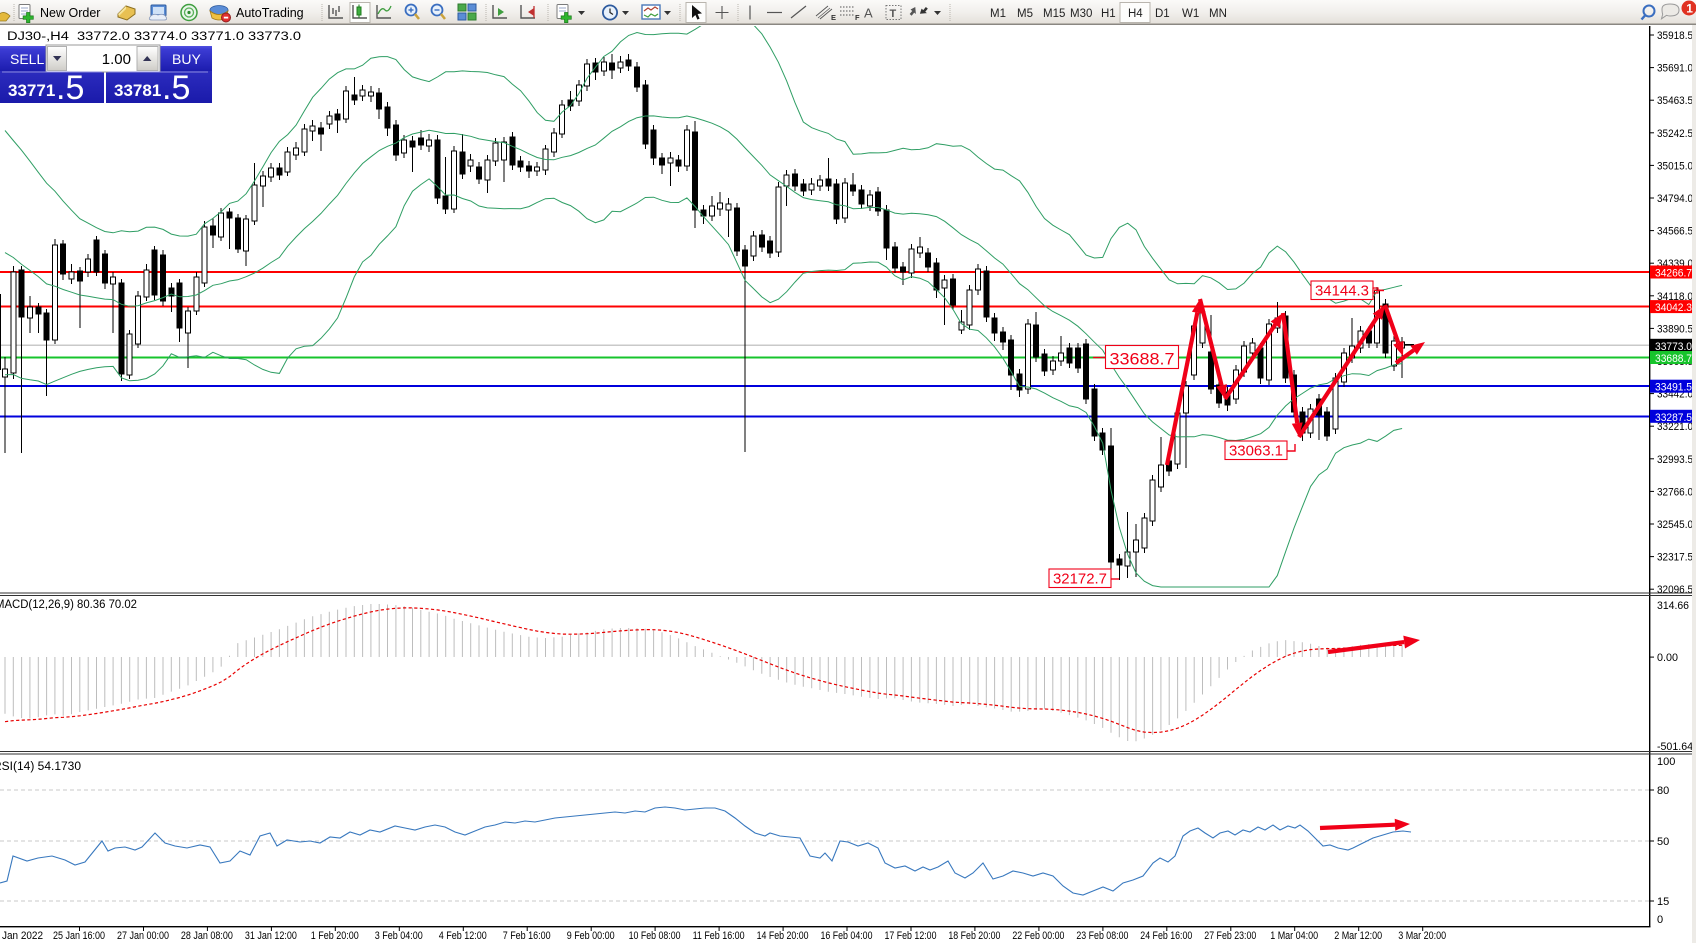  Describe the element at coordinates (1675, 460) in the screenshot. I see `svg-text: 32993.5` at that location.